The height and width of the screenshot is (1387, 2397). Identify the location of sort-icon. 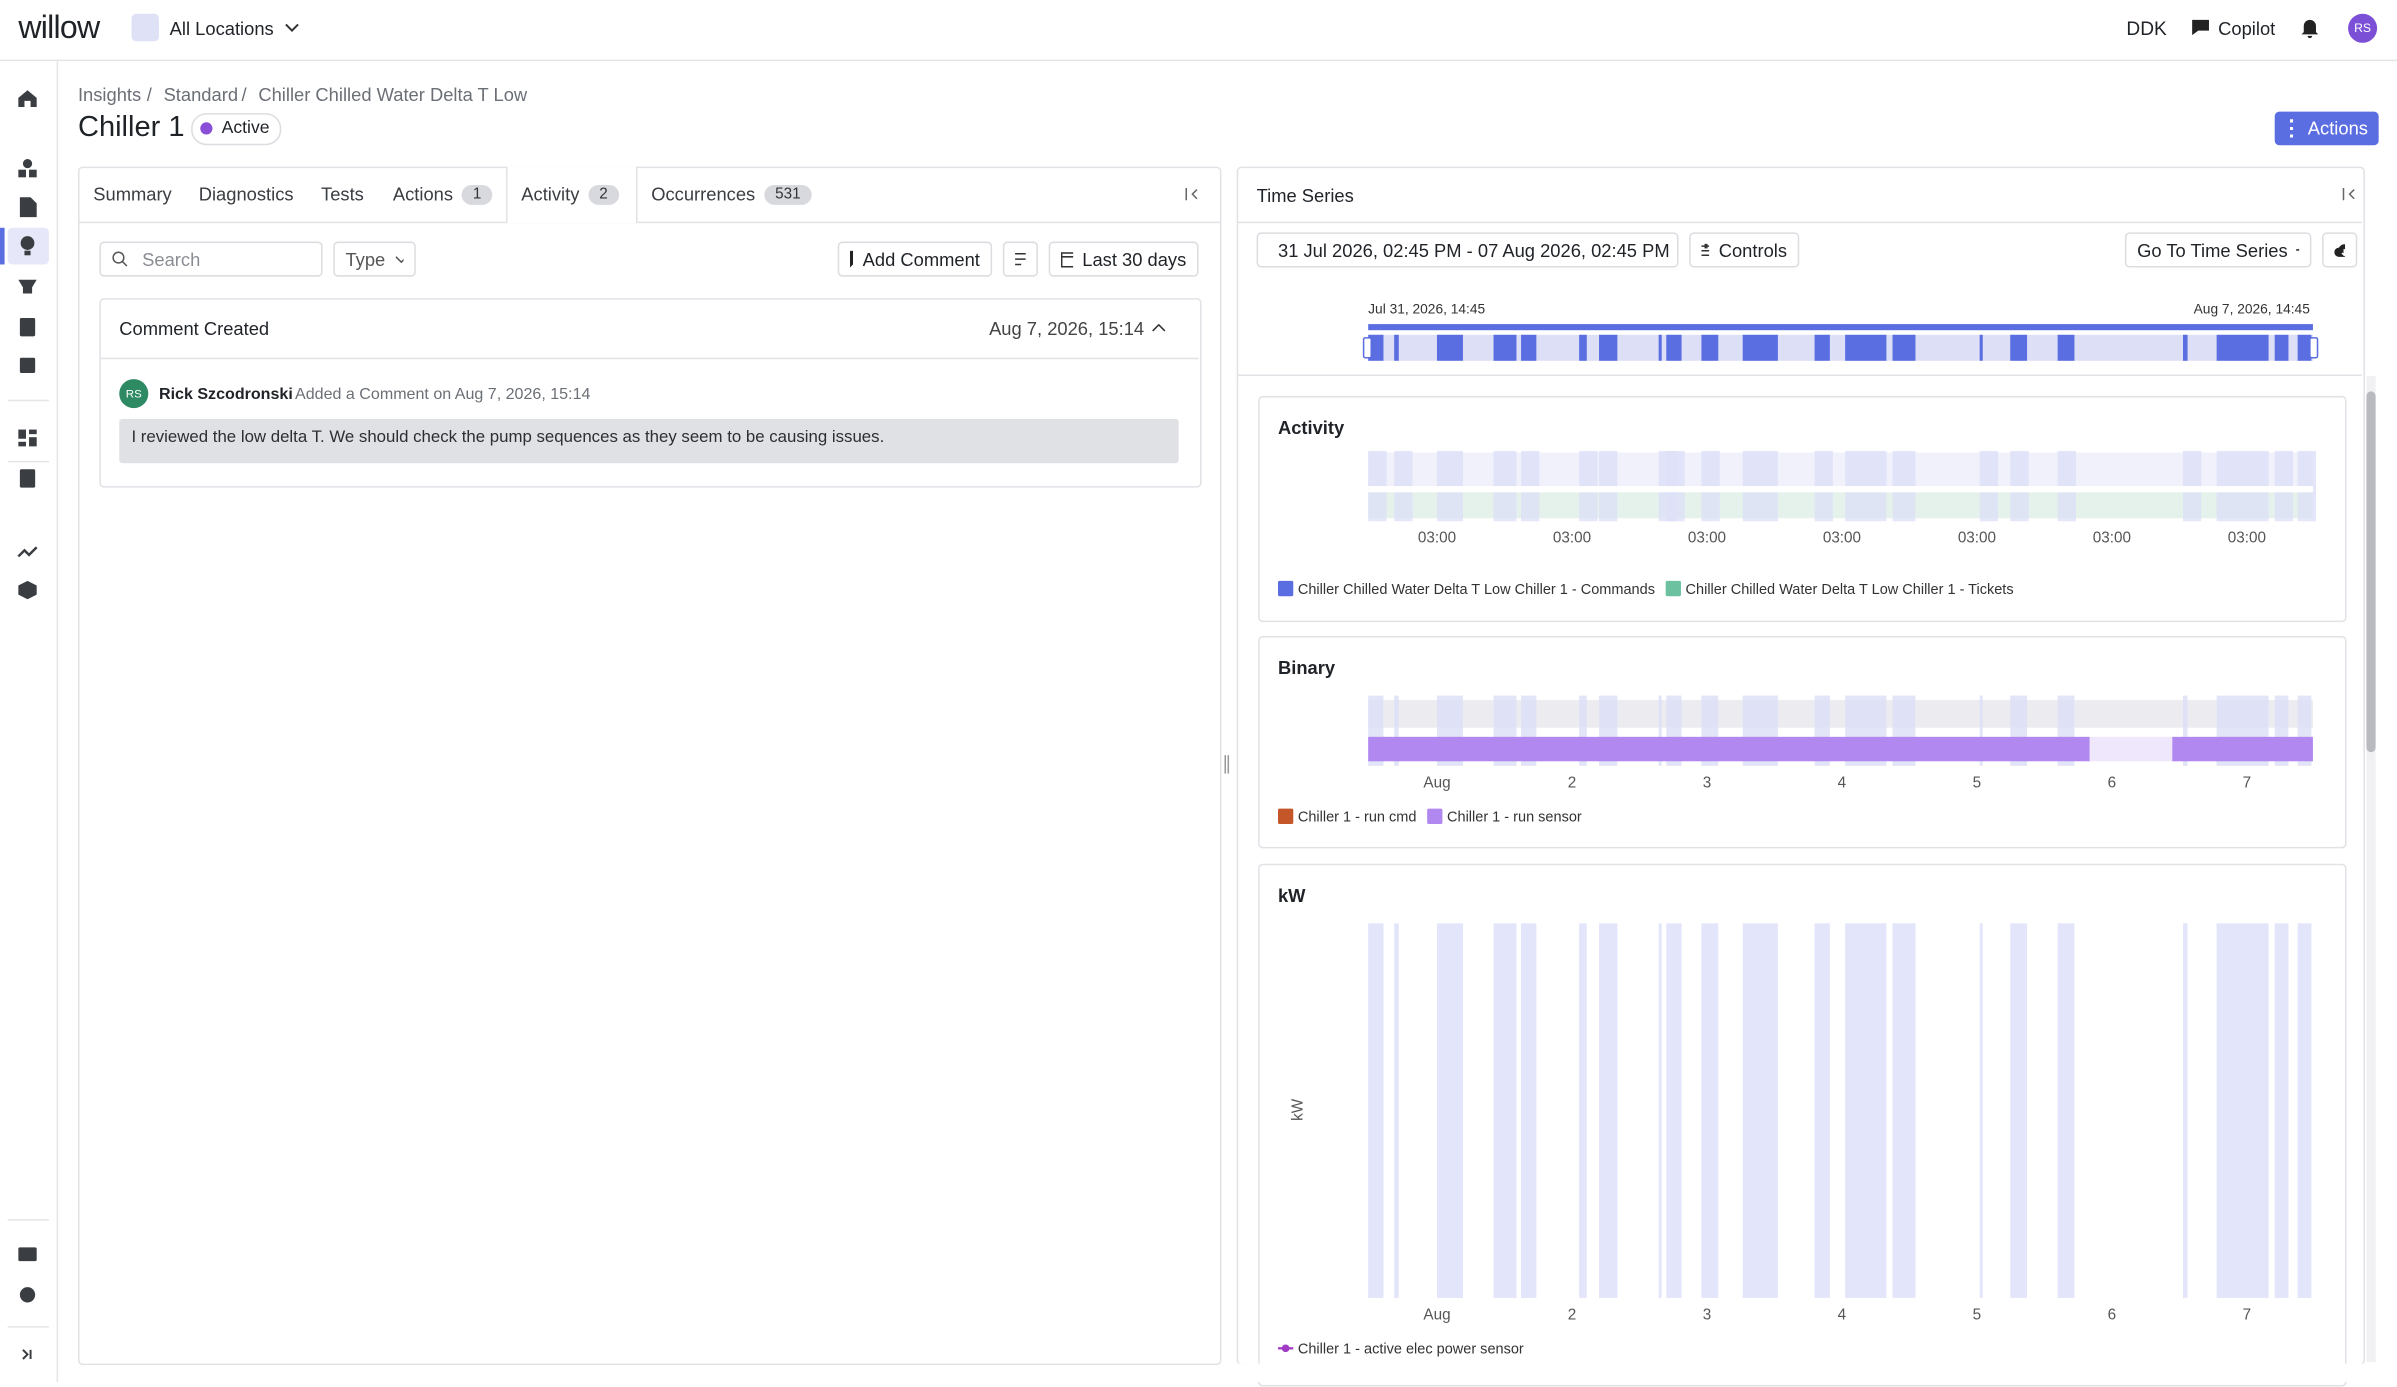
(1020, 259).